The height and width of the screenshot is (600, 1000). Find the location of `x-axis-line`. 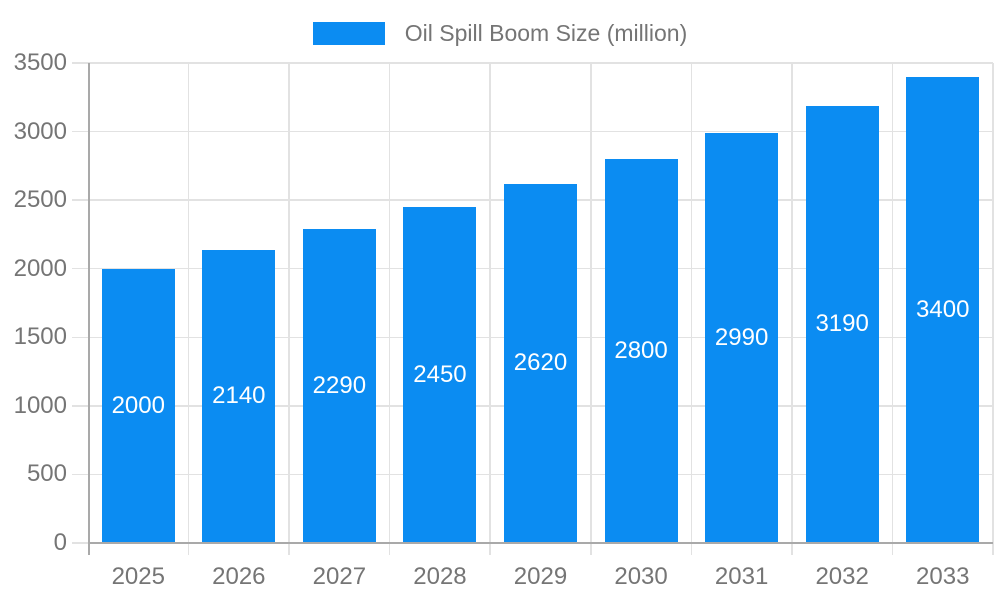

x-axis-line is located at coordinates (540, 543).